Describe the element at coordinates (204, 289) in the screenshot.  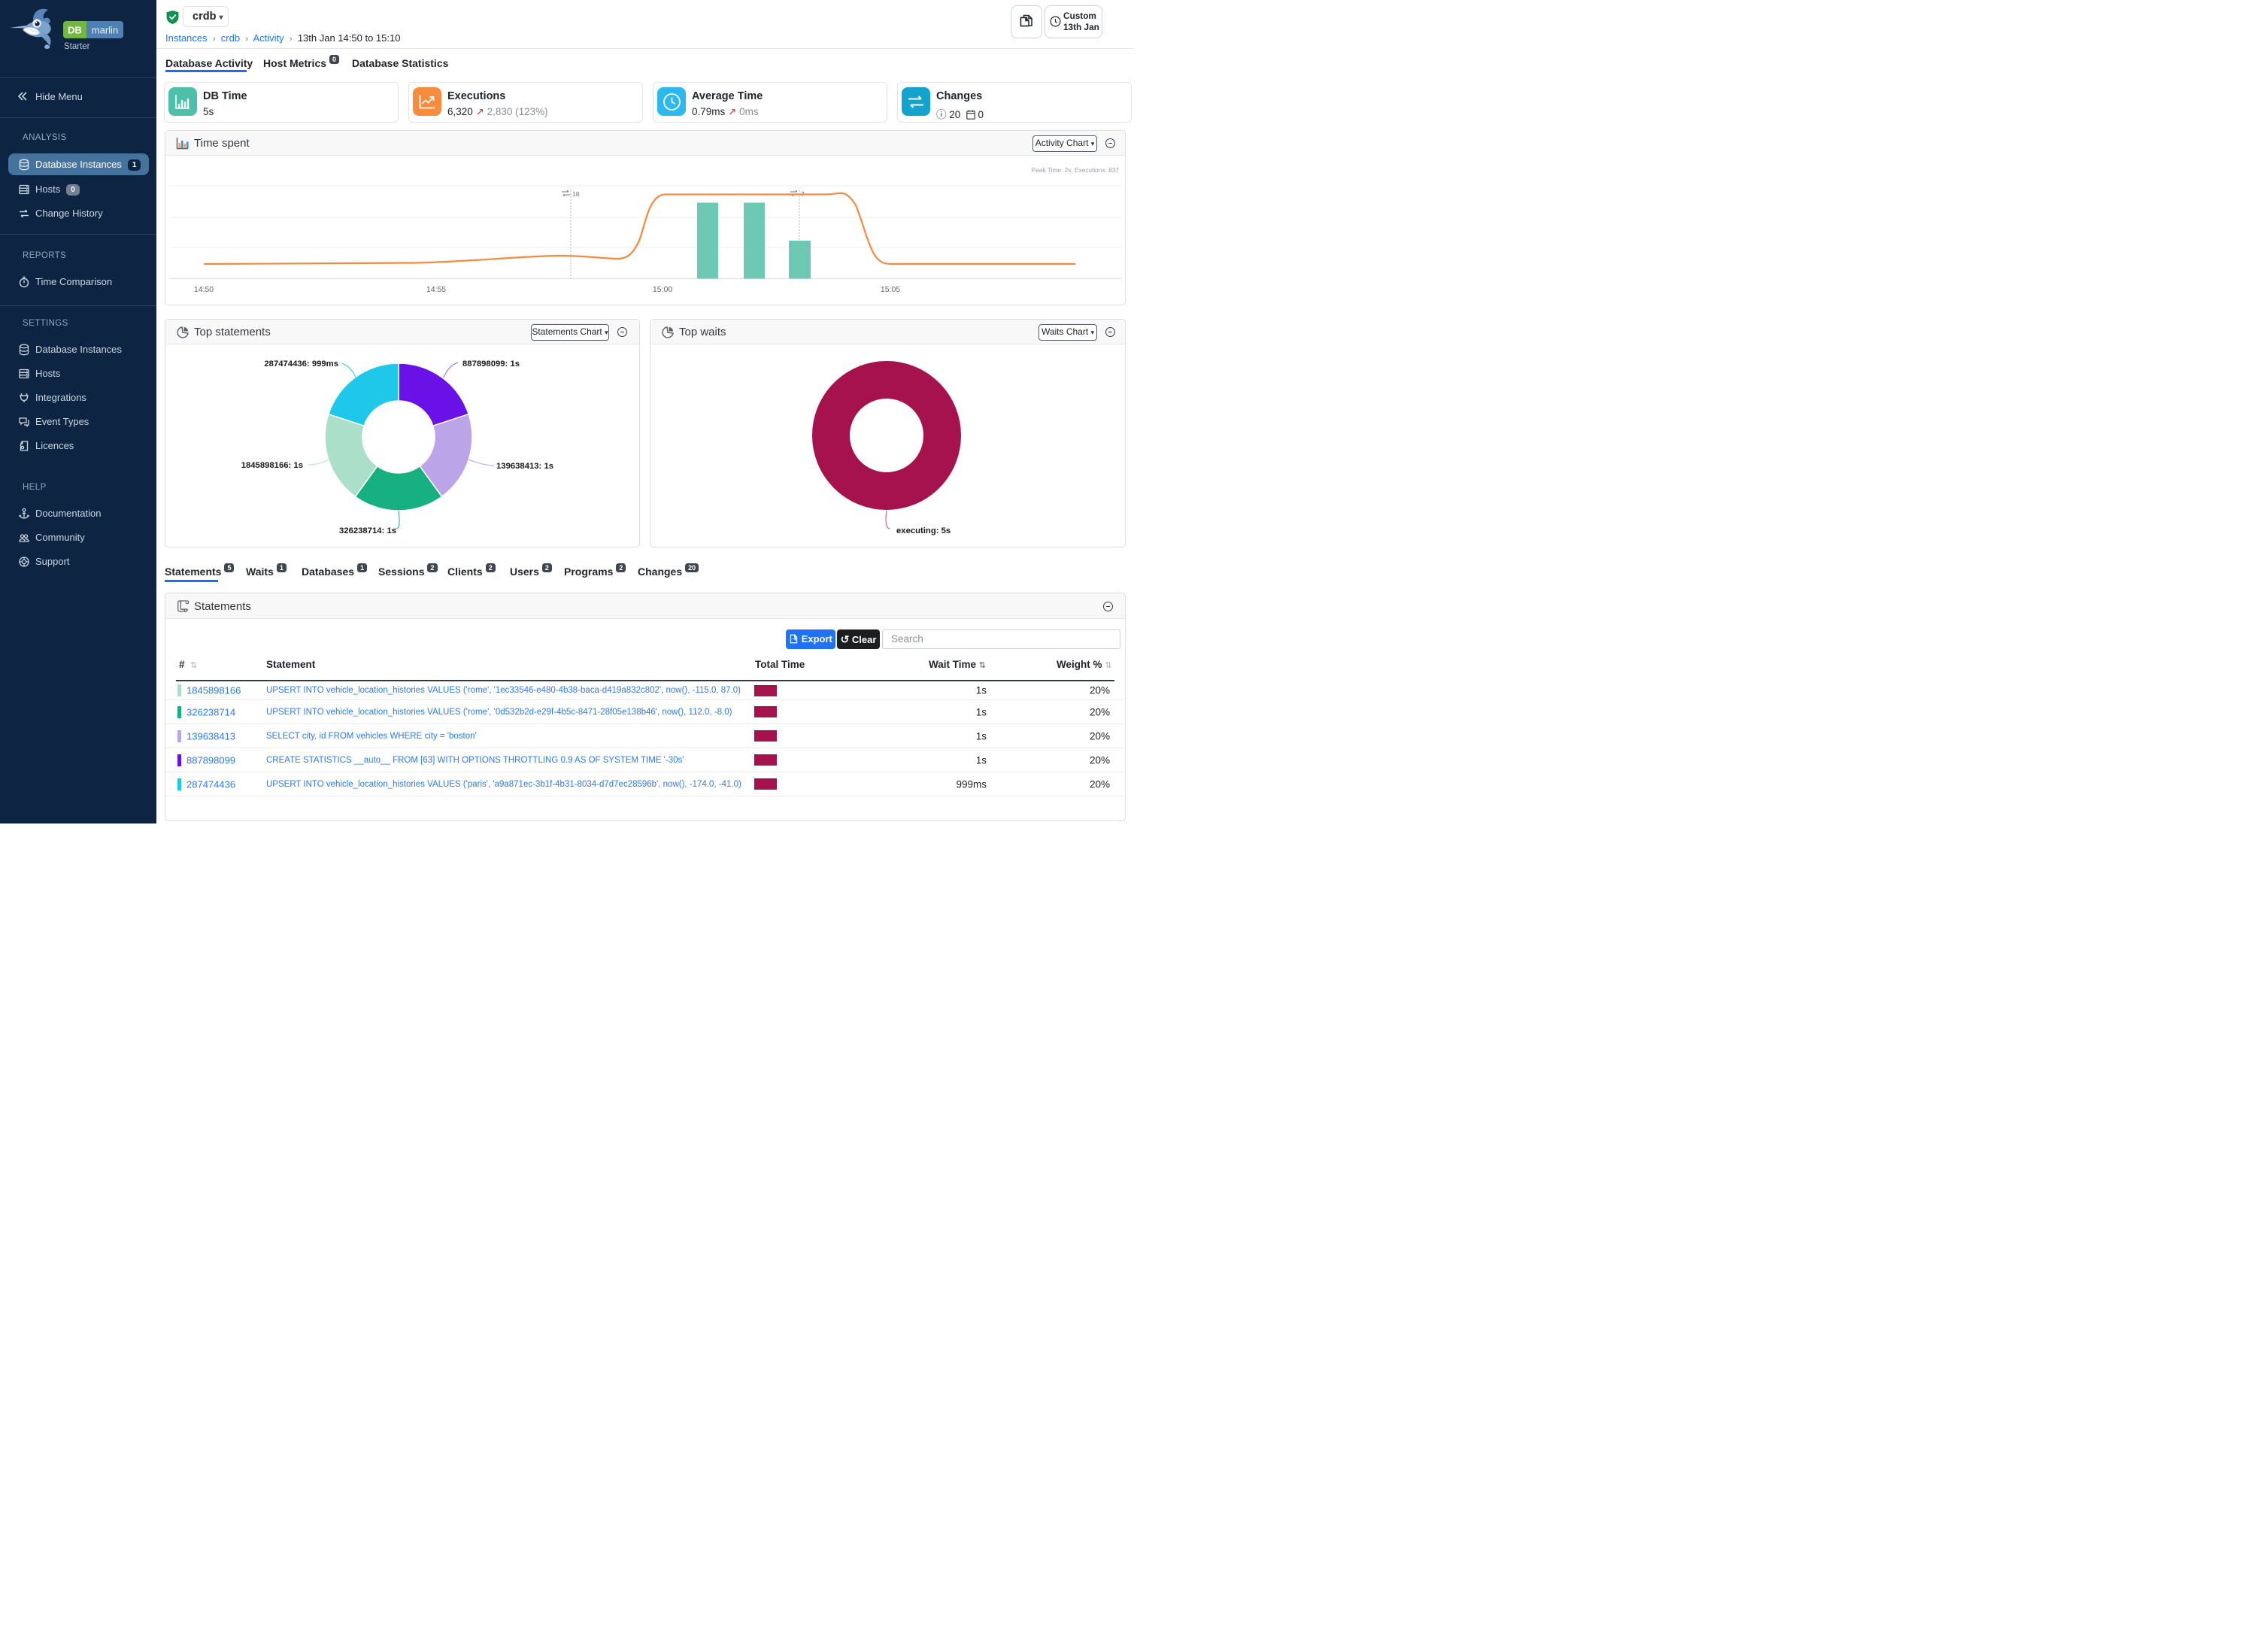
I see `svg-text: 14:50` at that location.